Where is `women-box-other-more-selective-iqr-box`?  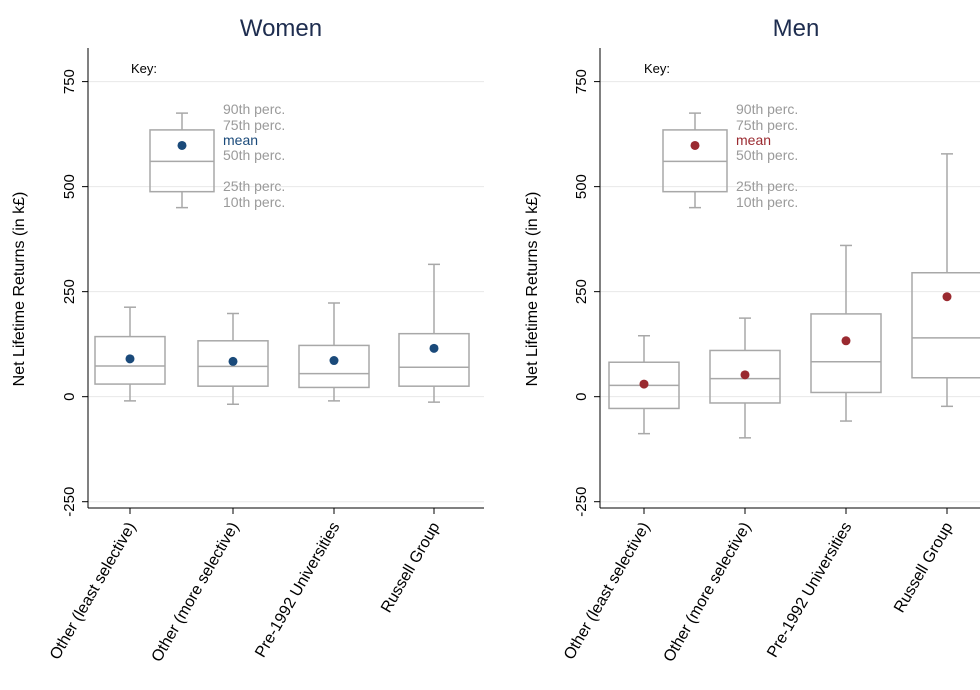
women-box-other-more-selective-iqr-box is located at coordinates (233, 363).